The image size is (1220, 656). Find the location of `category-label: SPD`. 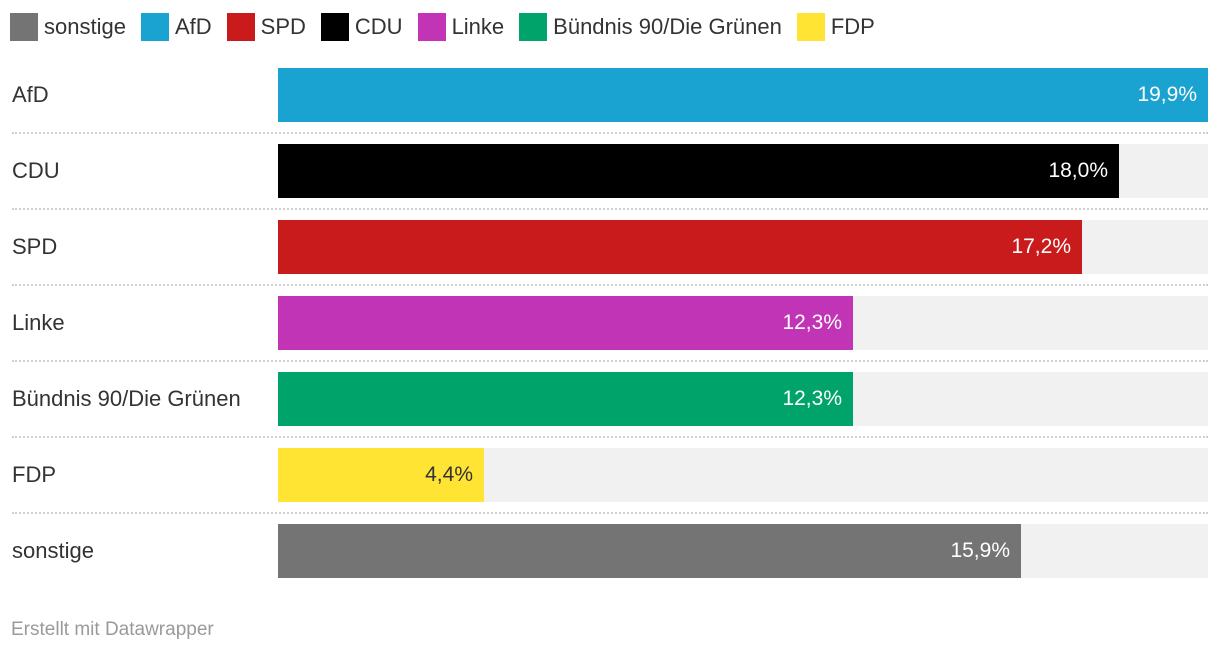

category-label: SPD is located at coordinates (35, 246).